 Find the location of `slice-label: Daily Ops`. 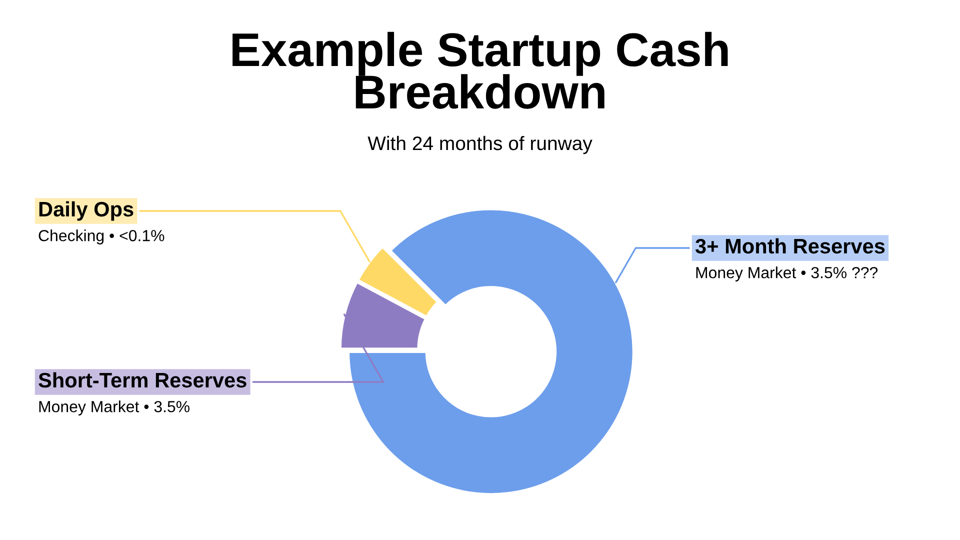

slice-label: Daily Ops is located at coordinates (86, 211).